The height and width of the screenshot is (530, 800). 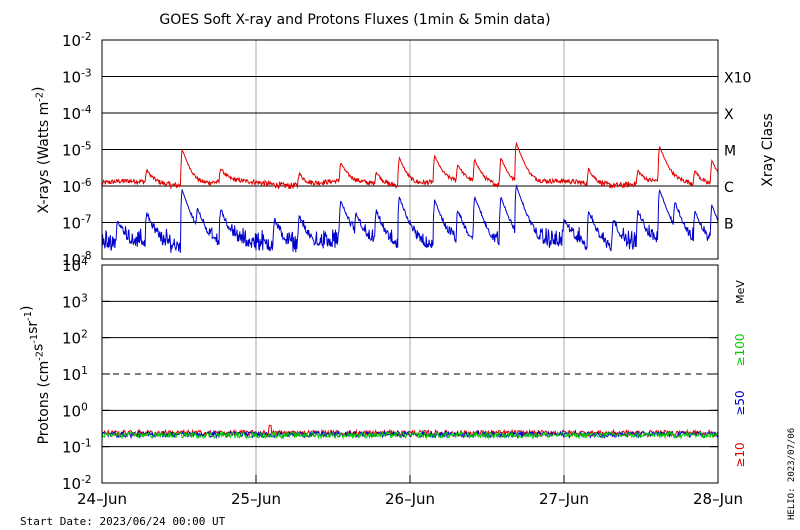 I want to click on xray-series-short, so click(x=410, y=218).